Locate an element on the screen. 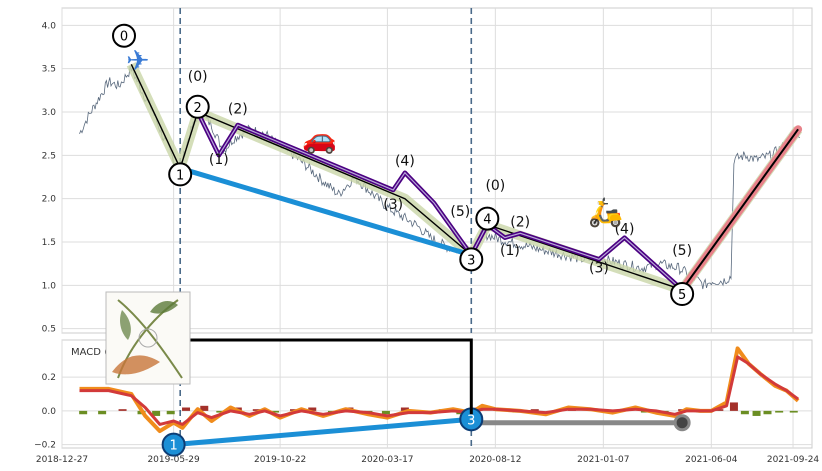  xtick-label: 2021-06-04 is located at coordinates (711, 460).